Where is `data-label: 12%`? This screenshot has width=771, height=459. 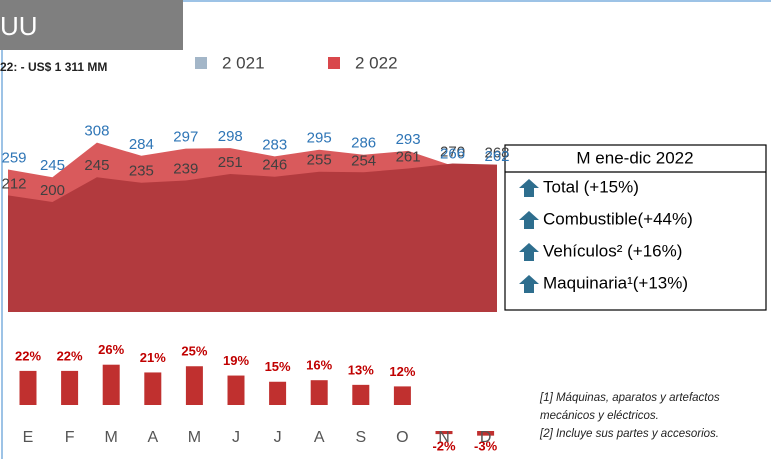 data-label: 12% is located at coordinates (402, 371).